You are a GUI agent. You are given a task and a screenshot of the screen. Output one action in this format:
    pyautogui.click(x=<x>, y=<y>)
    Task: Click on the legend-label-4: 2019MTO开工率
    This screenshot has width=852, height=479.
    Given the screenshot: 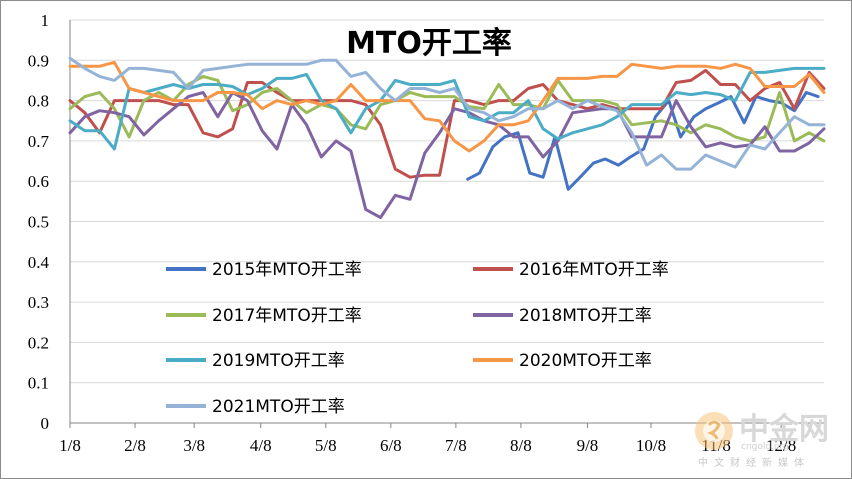 What is the action you would take?
    pyautogui.click(x=278, y=361)
    